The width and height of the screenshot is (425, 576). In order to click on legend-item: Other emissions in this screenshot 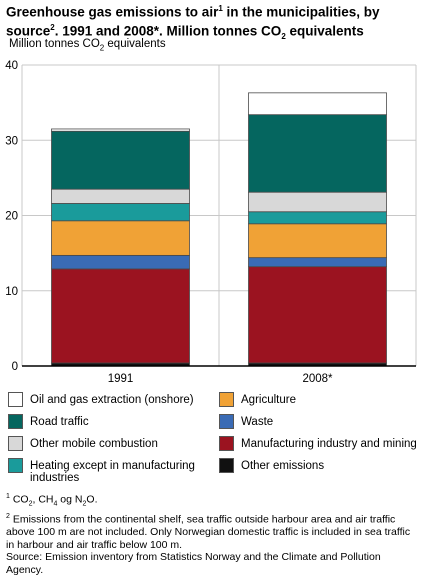, I will do `click(322, 465)`.